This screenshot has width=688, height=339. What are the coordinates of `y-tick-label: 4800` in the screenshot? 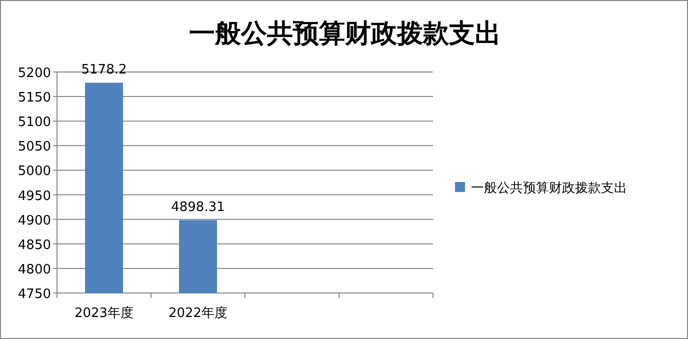 It's located at (34, 270).